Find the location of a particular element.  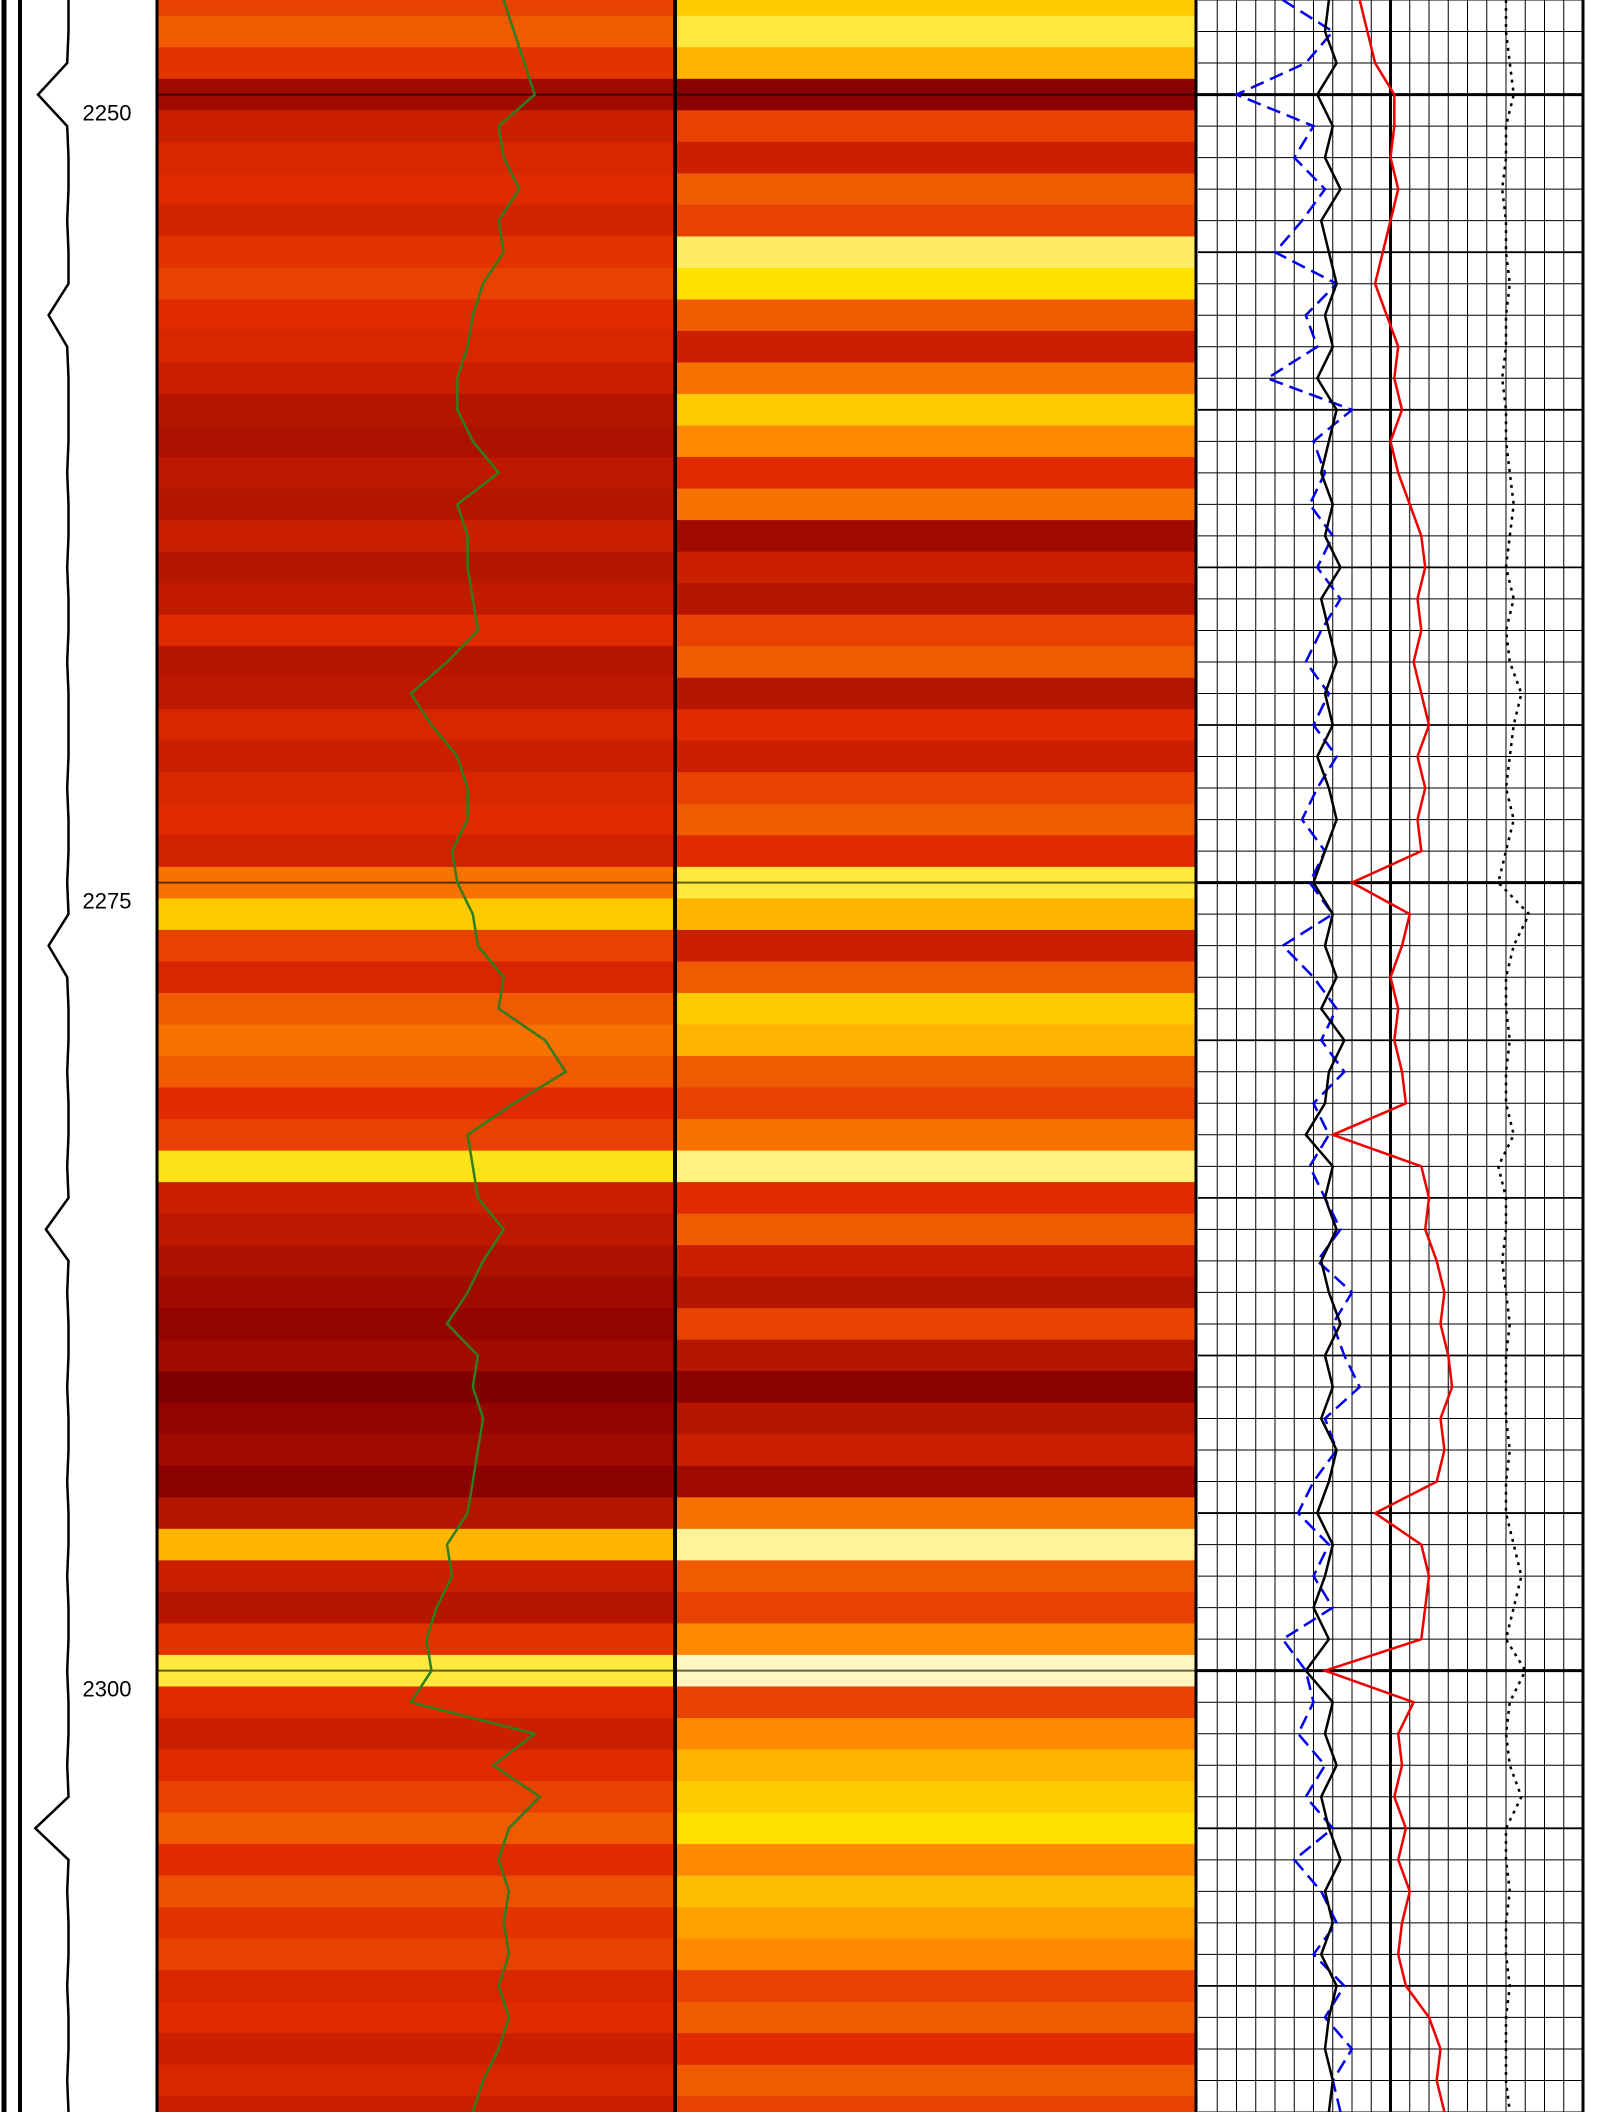

depth-label: 2250 is located at coordinates (107, 112).